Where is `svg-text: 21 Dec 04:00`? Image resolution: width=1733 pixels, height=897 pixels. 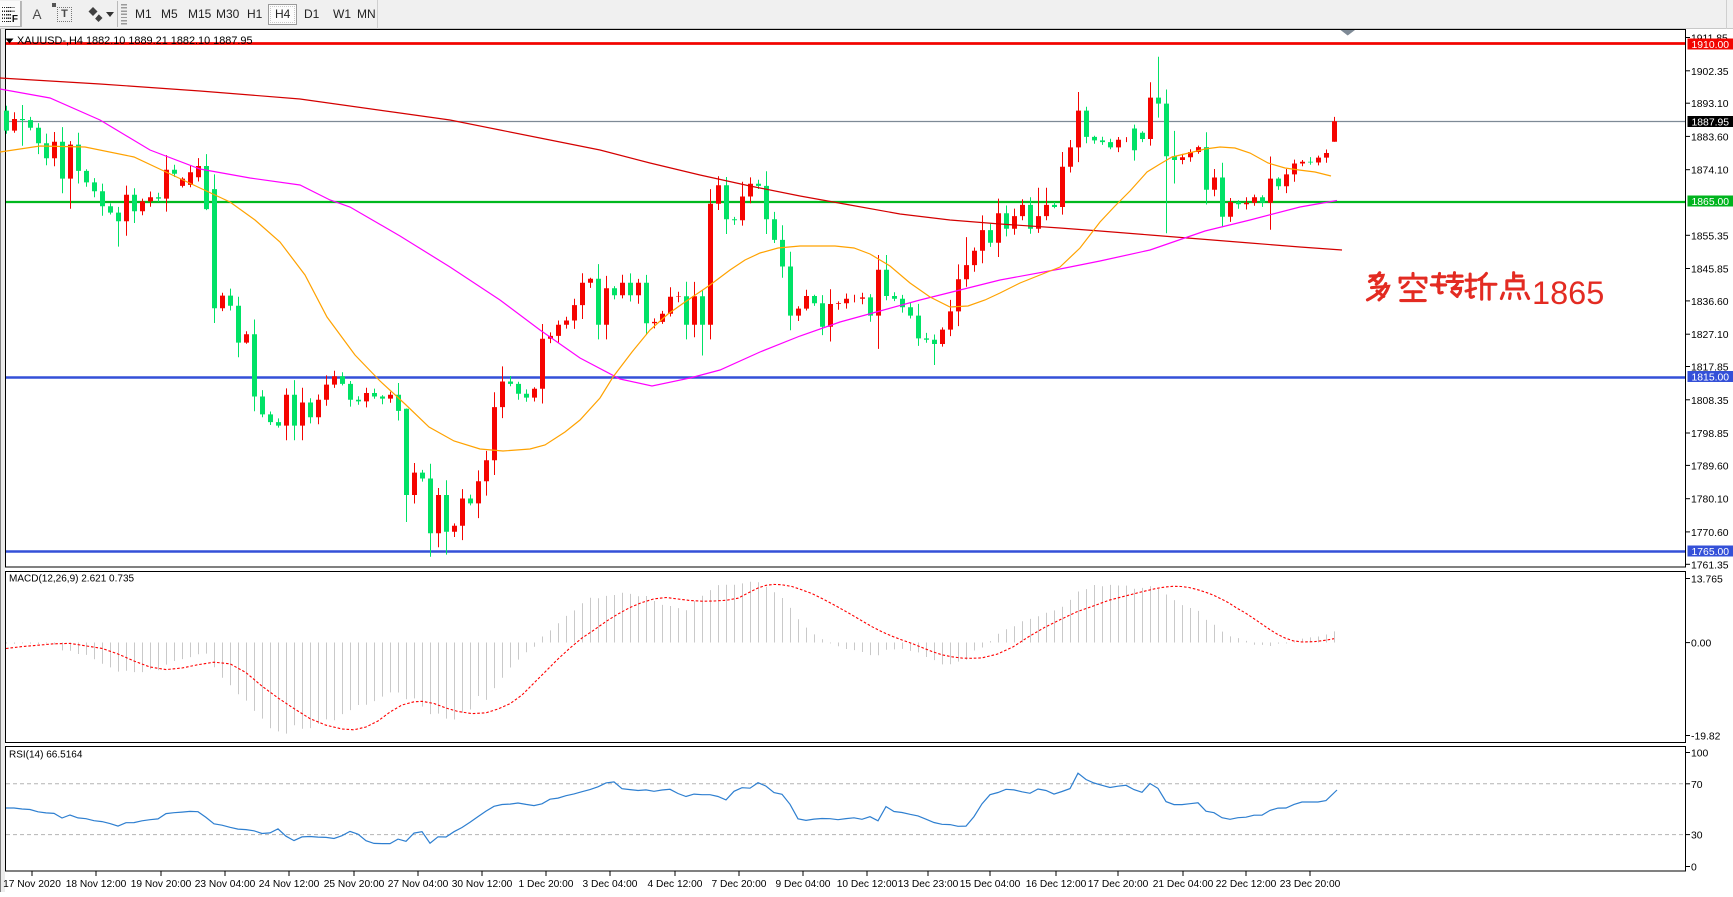
svg-text: 21 Dec 04:00 is located at coordinates (1183, 884).